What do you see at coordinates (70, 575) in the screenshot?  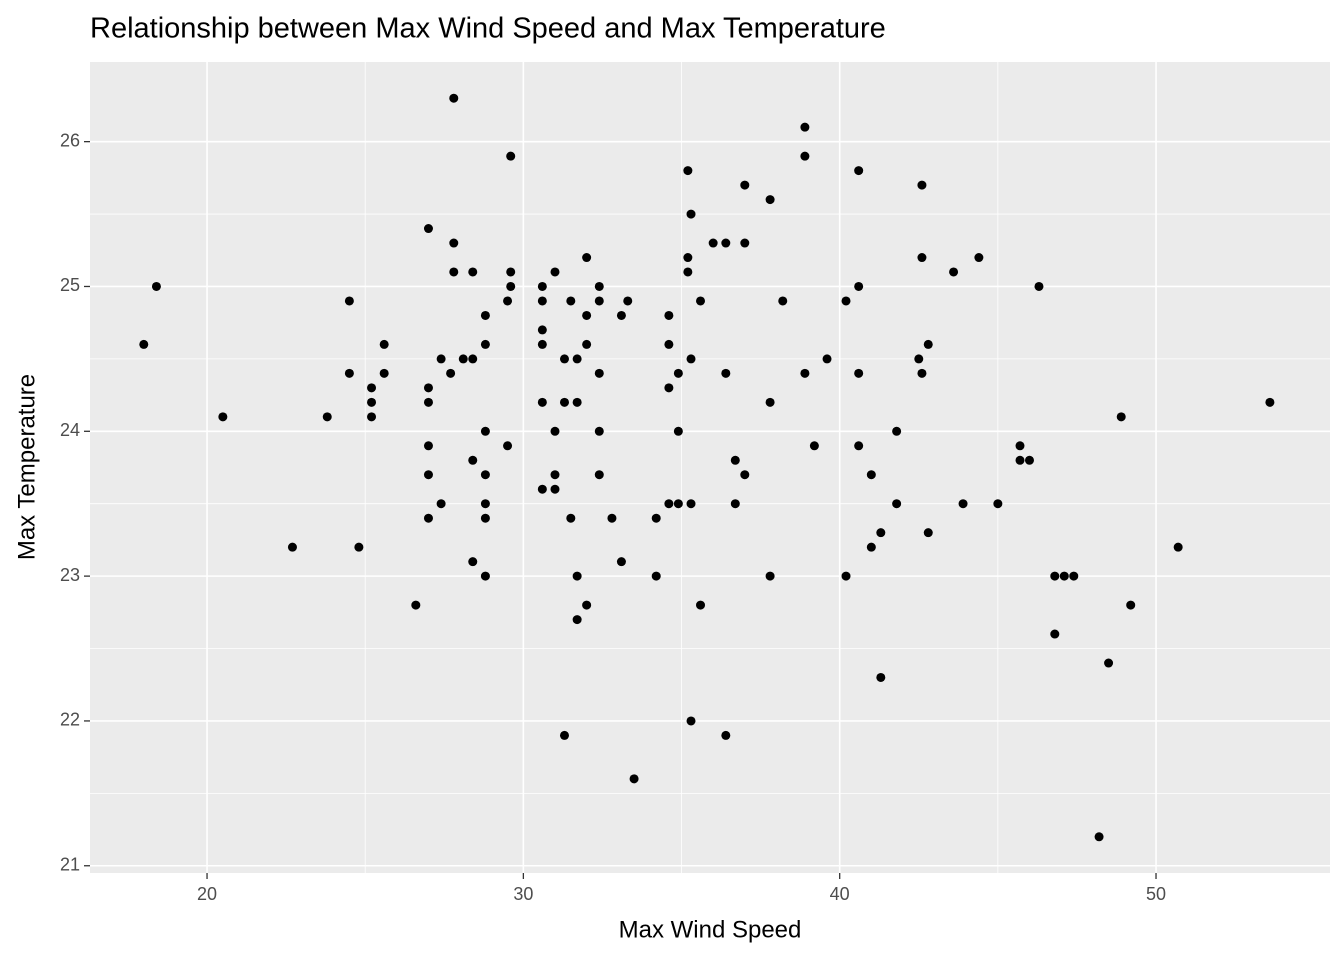 I see `y-tick-label: 23` at bounding box center [70, 575].